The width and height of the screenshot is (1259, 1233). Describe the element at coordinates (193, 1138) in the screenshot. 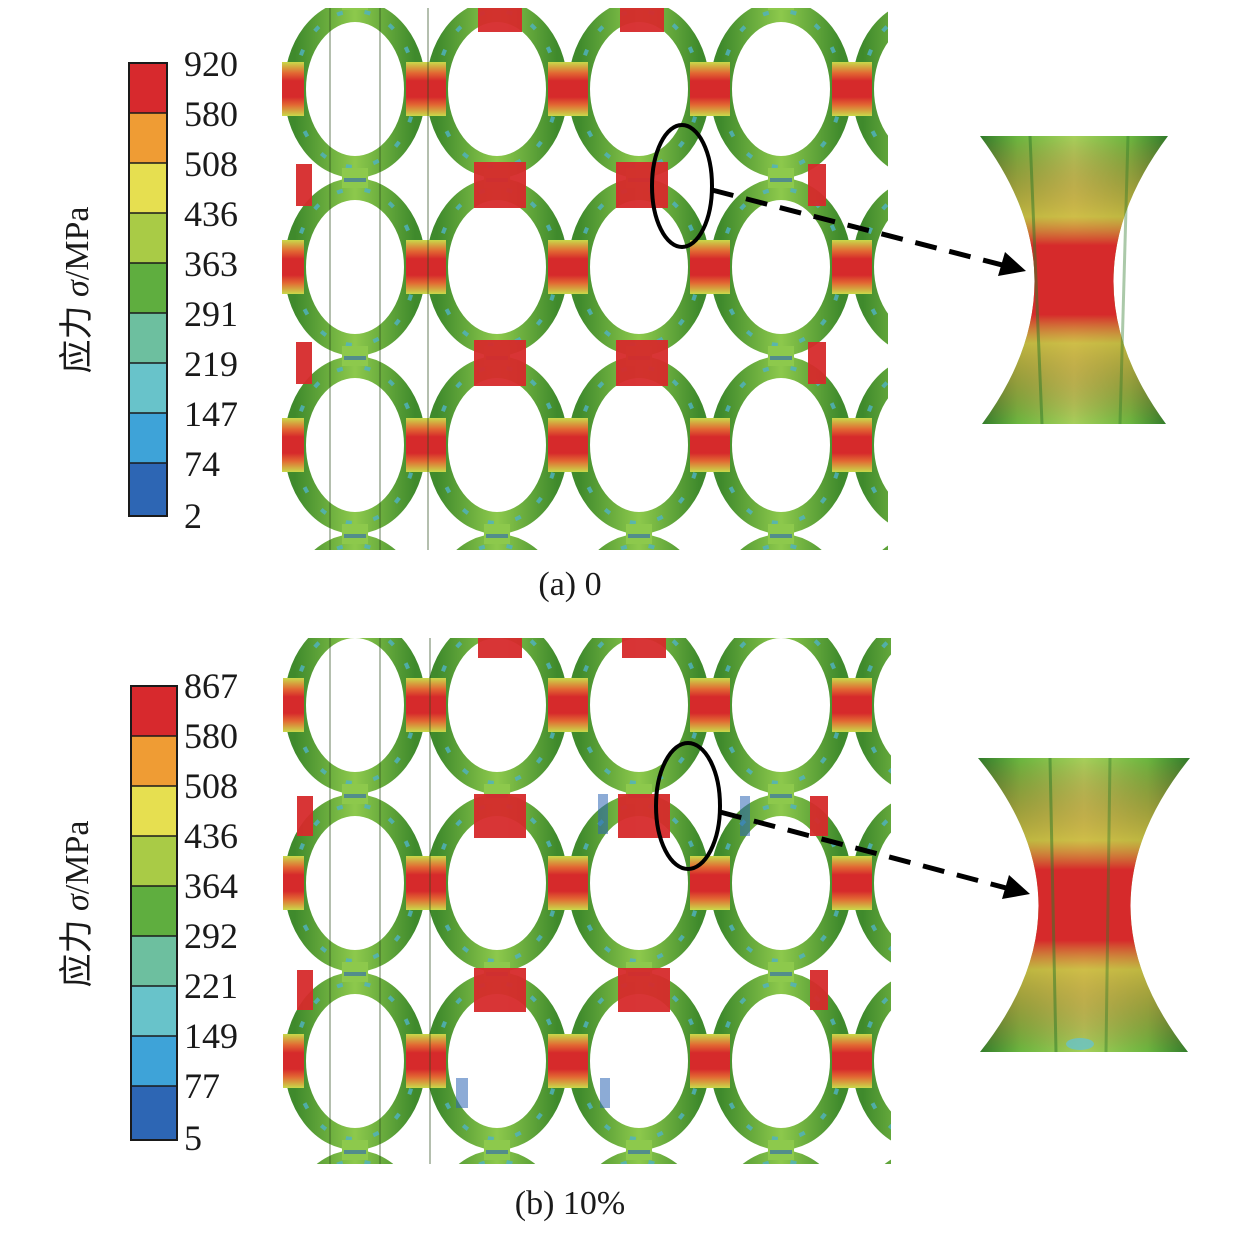

I see `legend-tick-label: 5` at that location.